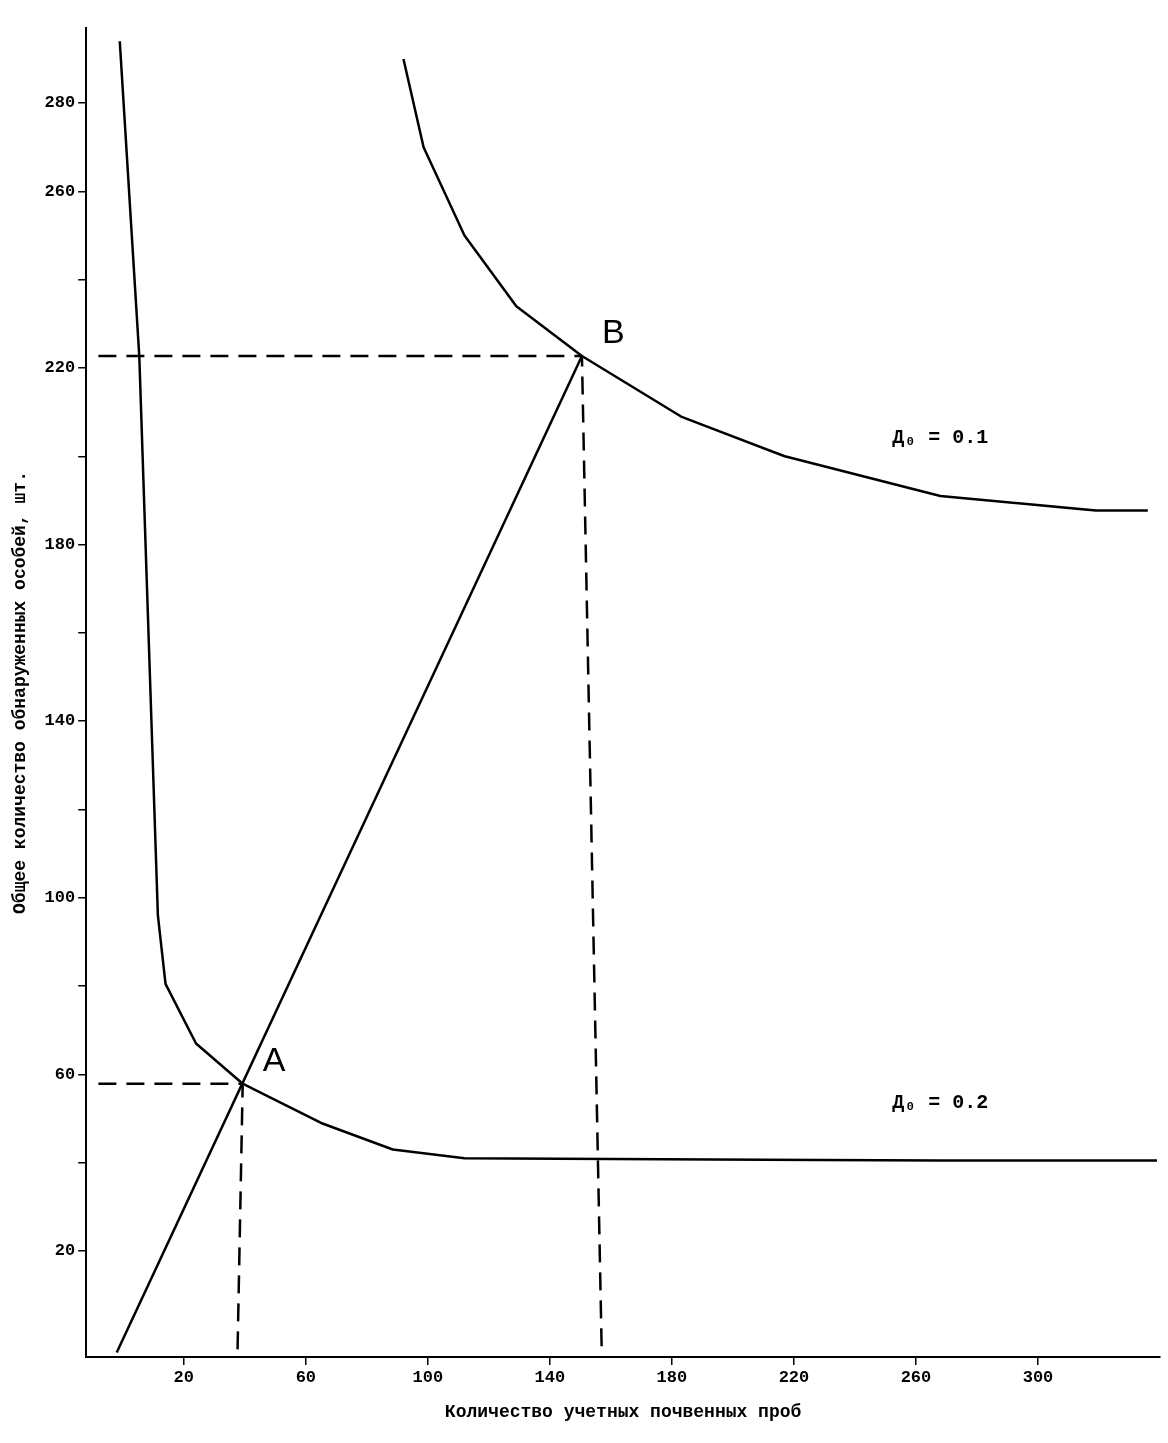  What do you see at coordinates (1038, 1378) in the screenshot?
I see `x-tick-label: 300` at bounding box center [1038, 1378].